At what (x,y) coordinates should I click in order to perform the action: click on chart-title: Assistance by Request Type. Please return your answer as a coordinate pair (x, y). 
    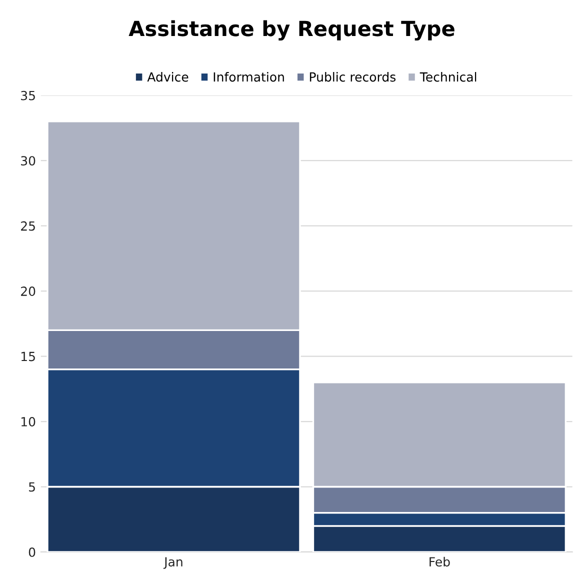
    Looking at the image, I should click on (291, 30).